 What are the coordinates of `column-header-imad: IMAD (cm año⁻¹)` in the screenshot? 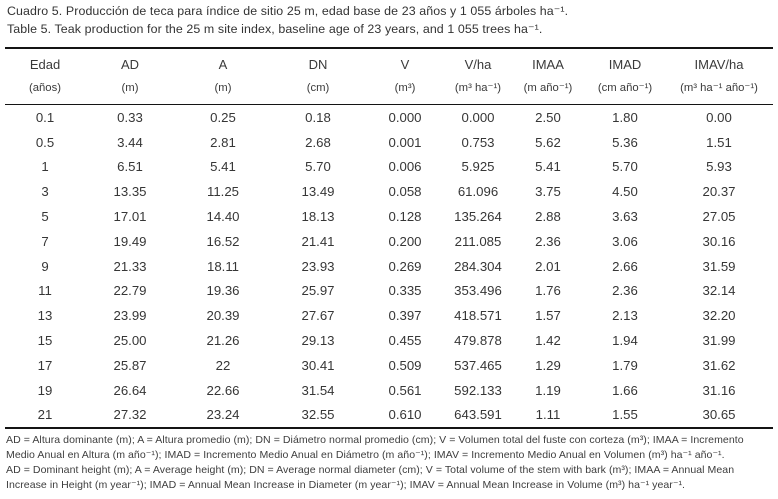 It's located at (625, 76).